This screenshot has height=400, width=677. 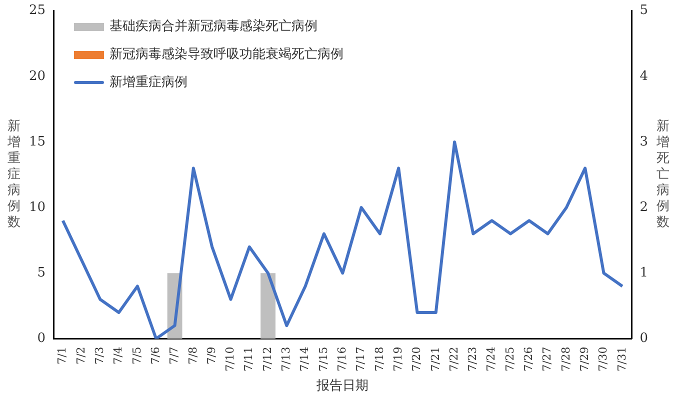 I want to click on x-tick-label: 7/29, so click(x=584, y=359).